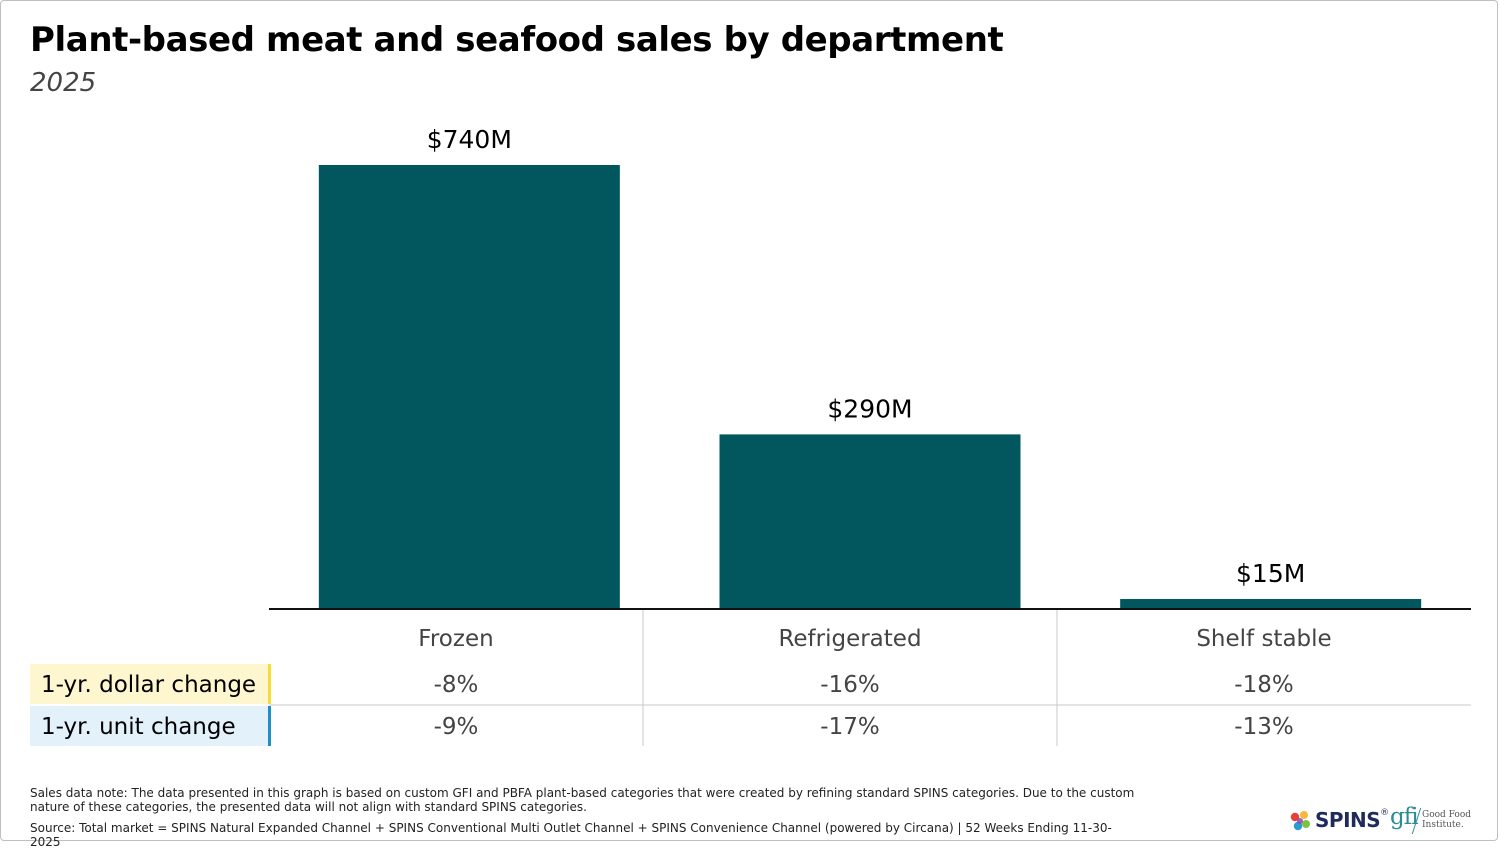  I want to click on logos: SPINS® gfi Good Food Institute., so click(1383, 820).